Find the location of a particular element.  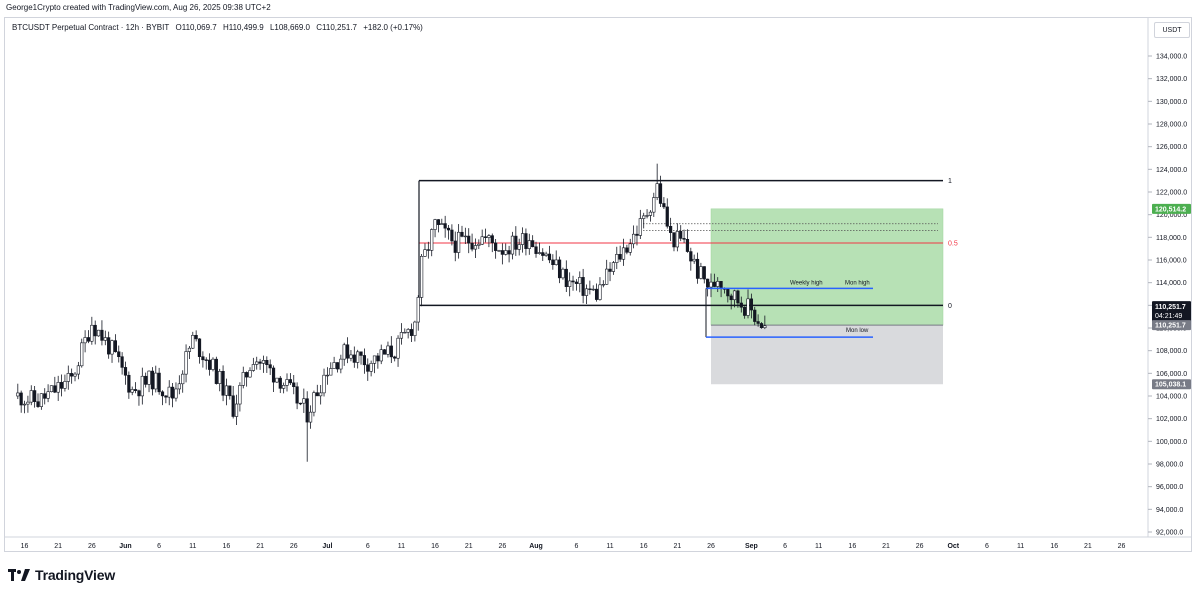

price-tick-label: 122,000.0 is located at coordinates (1171, 193).